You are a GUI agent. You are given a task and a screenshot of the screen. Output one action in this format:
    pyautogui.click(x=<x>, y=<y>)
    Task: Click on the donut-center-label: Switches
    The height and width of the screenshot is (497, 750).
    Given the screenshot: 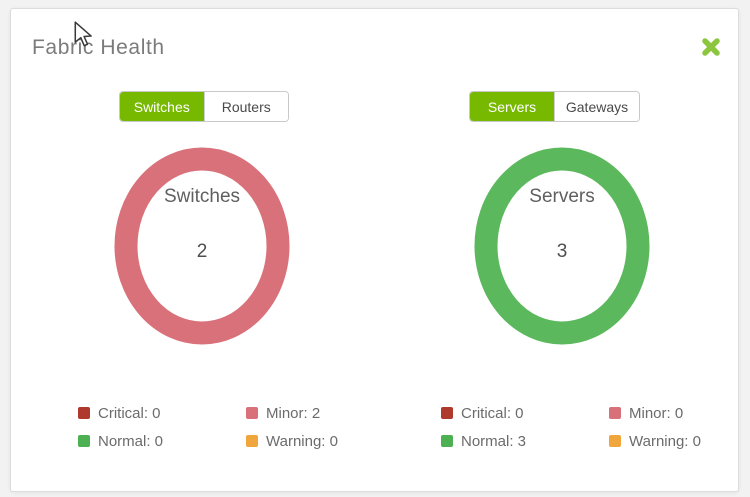 What is the action you would take?
    pyautogui.click(x=202, y=196)
    